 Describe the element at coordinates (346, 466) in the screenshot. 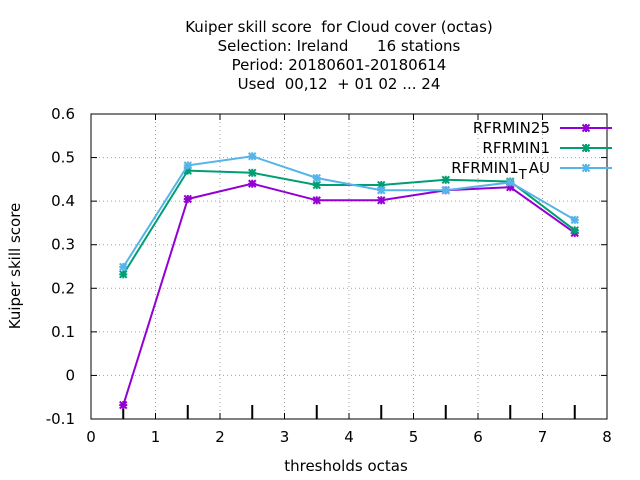

I see `x-axis-label: thresholds octas` at that location.